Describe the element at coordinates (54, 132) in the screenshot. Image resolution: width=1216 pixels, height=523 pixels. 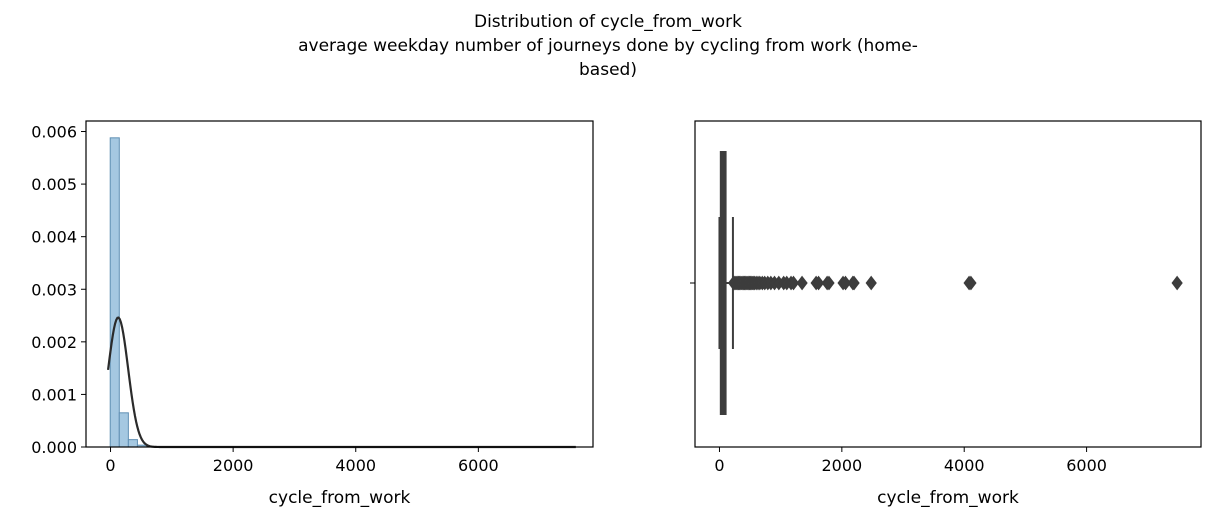
I see `y-tick-label: 0.006` at that location.